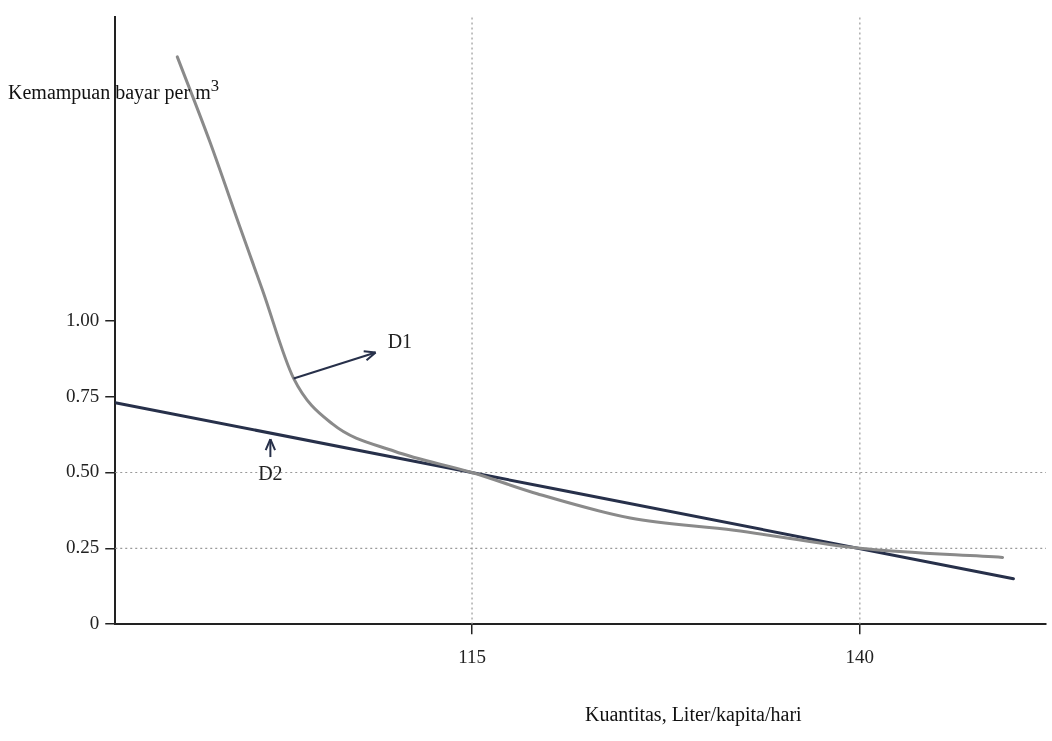  I want to click on y-tick-label: 0.50, so click(83, 471).